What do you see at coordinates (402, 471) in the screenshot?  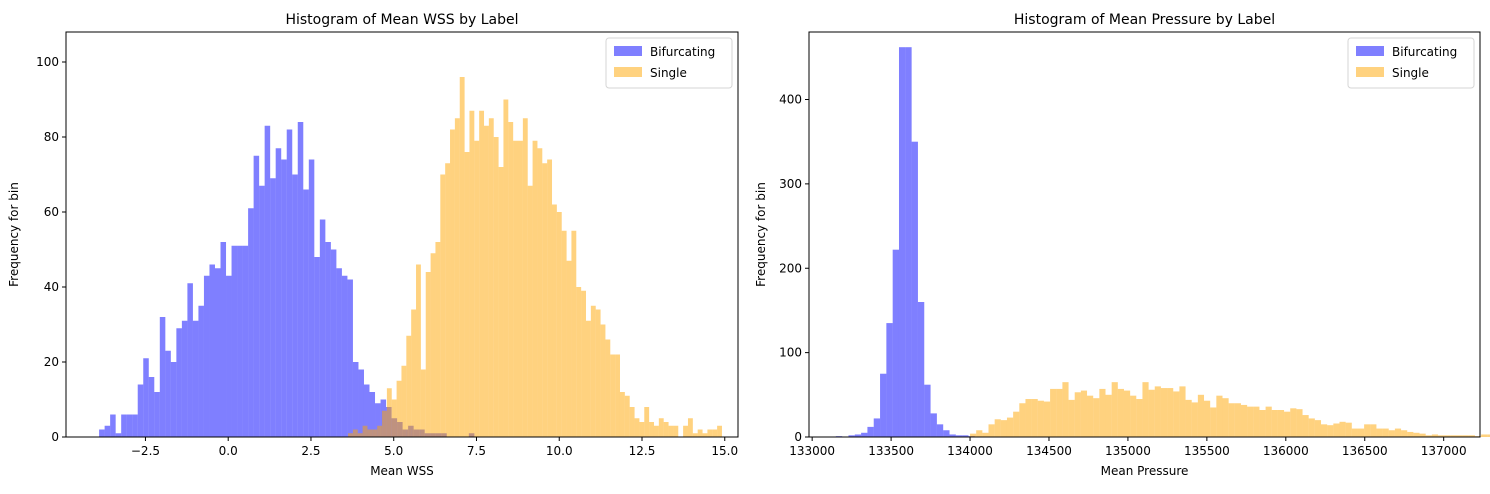 I see `x-axis-label: Mean WSS` at bounding box center [402, 471].